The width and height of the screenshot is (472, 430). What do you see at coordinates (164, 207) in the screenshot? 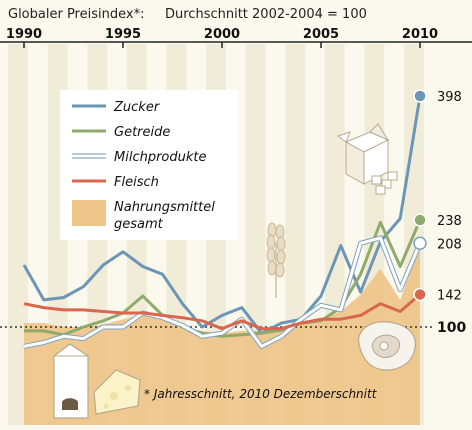
I see `legend-label-nahrungsmittel: Nahrungsmittel` at bounding box center [164, 207].